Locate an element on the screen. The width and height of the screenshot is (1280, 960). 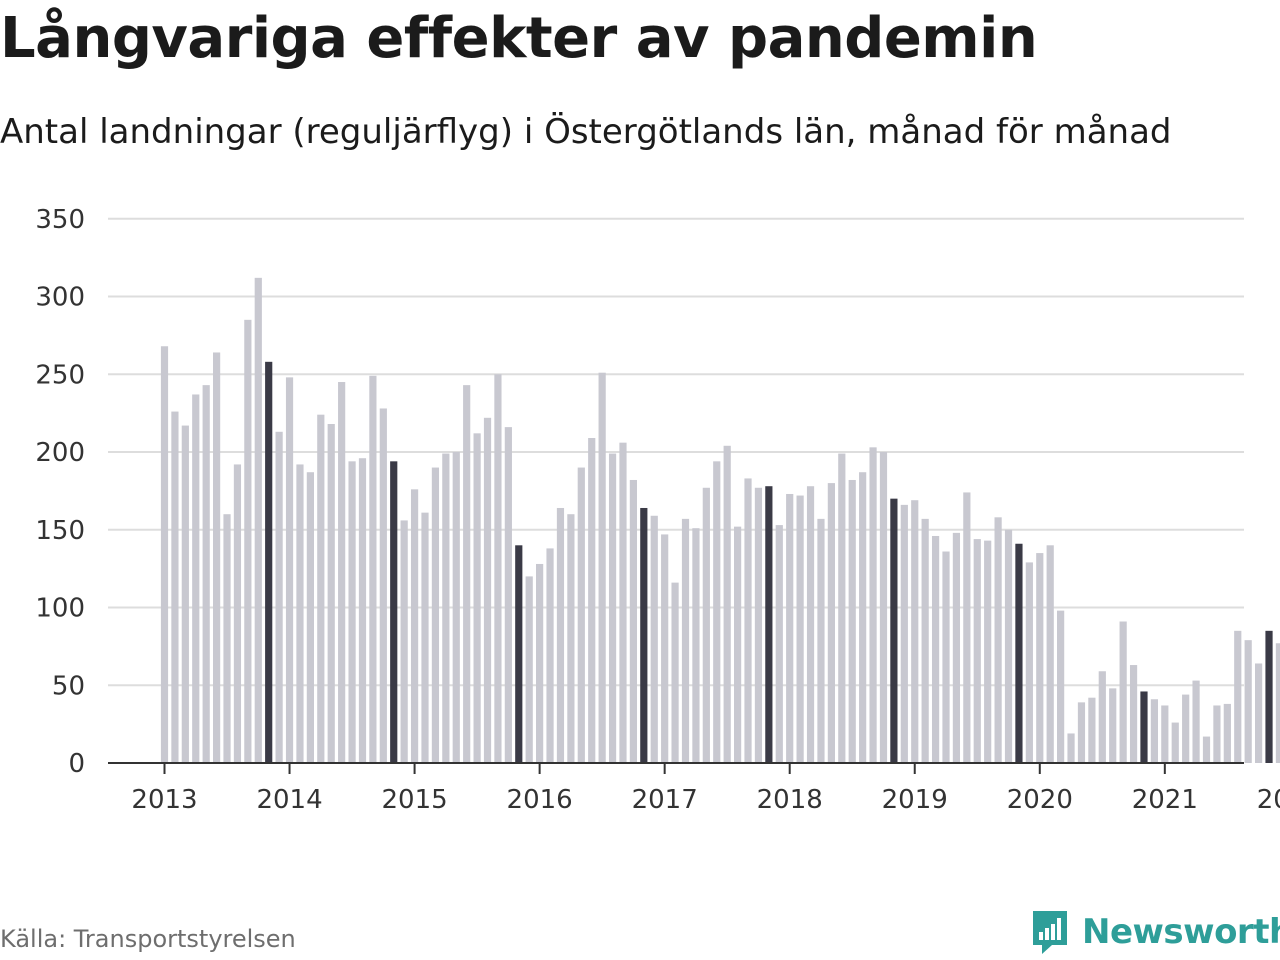
y-tick-label: 50 is located at coordinates (68, 686).